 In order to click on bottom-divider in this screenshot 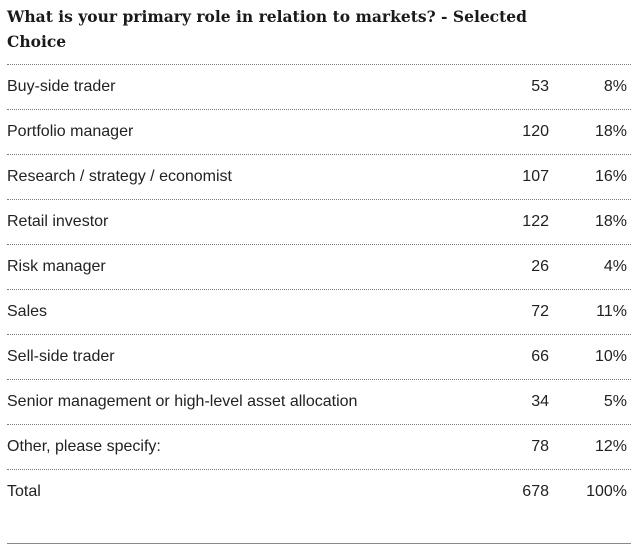, I will do `click(319, 543)`.